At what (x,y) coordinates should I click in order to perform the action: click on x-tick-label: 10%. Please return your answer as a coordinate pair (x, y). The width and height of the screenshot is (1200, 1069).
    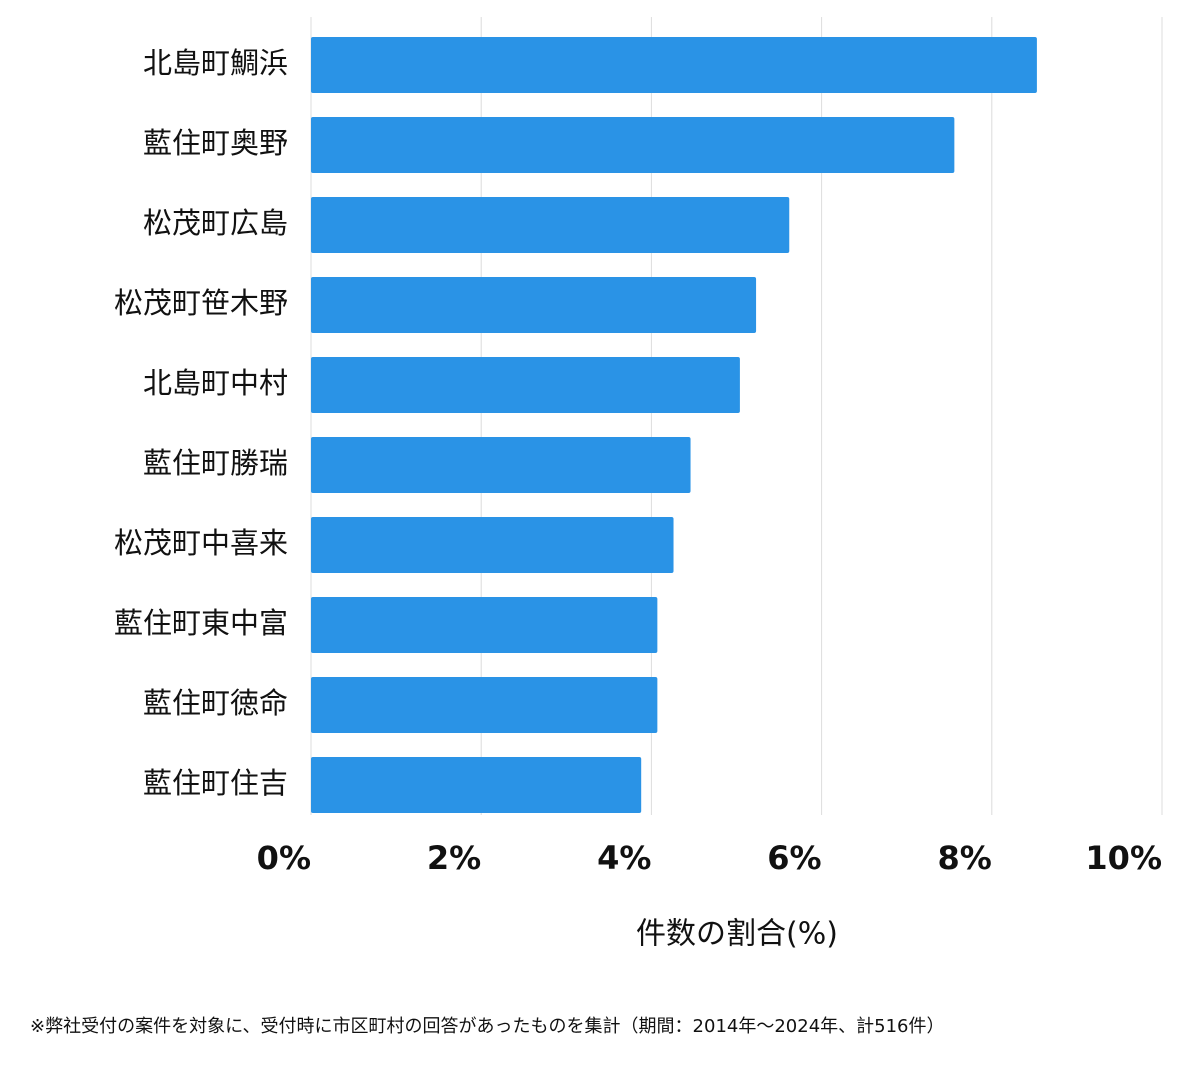
    Looking at the image, I should click on (1123, 858).